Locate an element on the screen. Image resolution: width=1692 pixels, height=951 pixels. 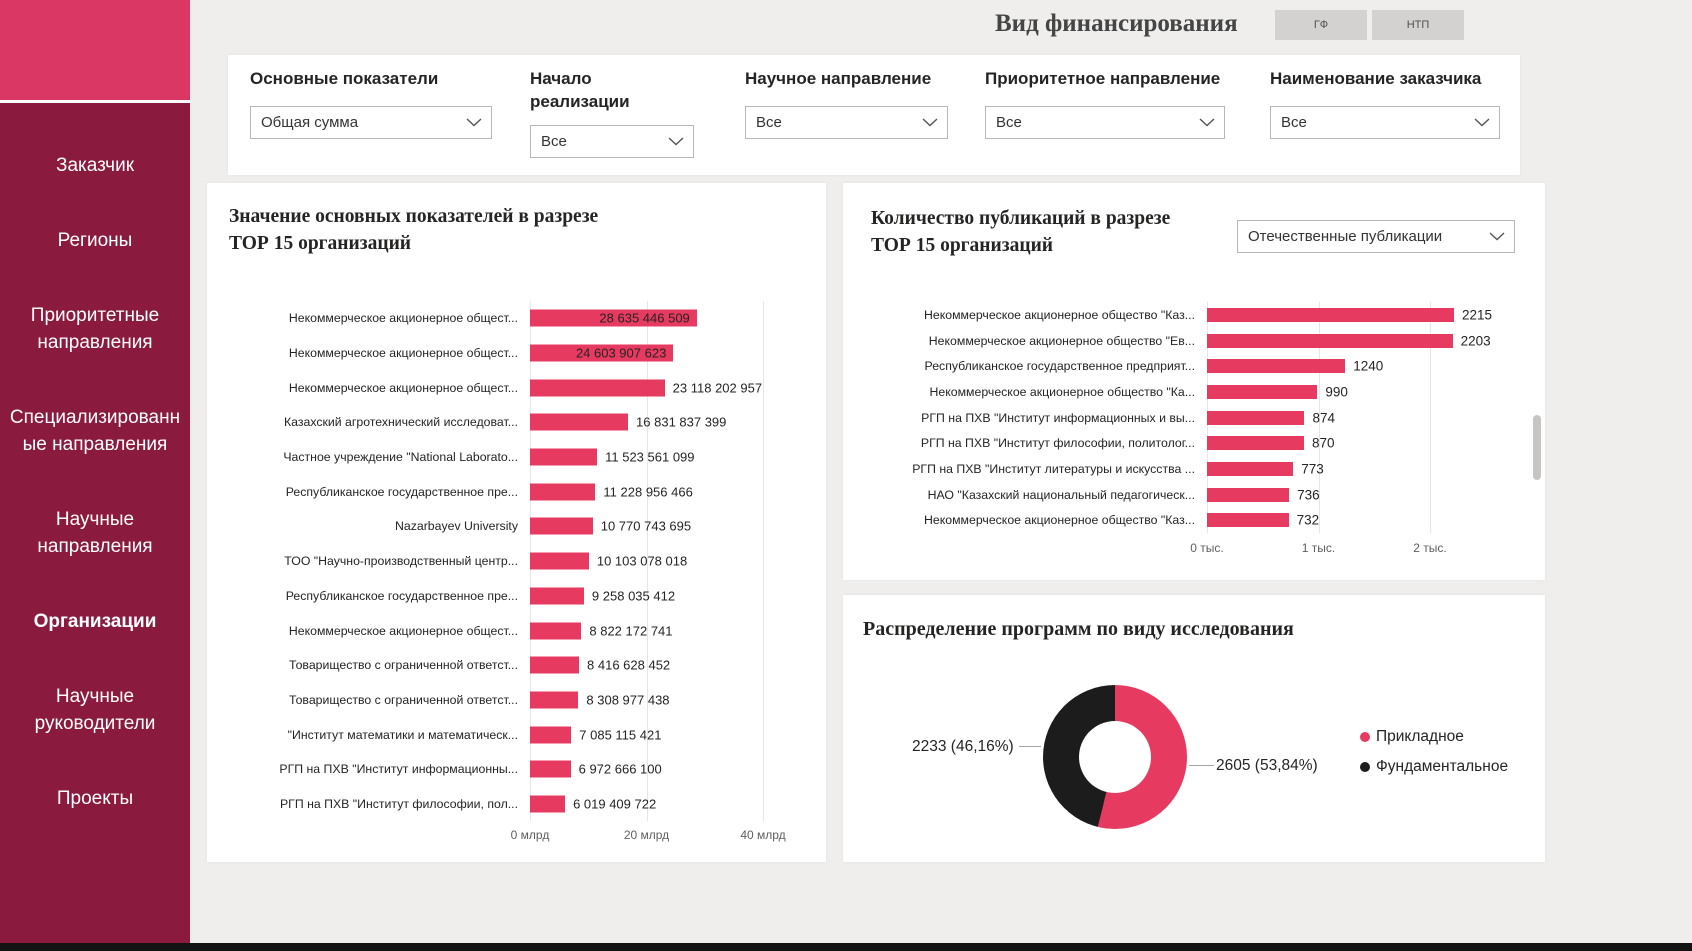
filter-dropdown: Общая сумма is located at coordinates (371, 122).